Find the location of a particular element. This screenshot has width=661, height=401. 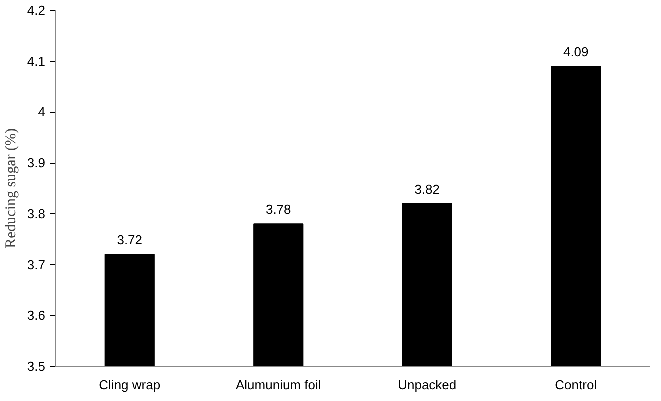

x-tick-label: Alumunium foil is located at coordinates (279, 385).